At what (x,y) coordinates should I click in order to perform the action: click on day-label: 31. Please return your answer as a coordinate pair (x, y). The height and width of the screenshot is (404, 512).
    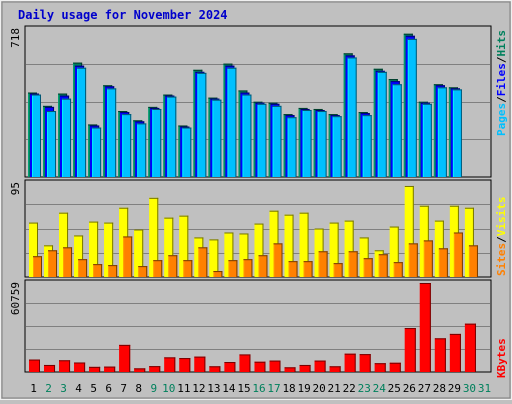
    Looking at the image, I should click on (484, 388).